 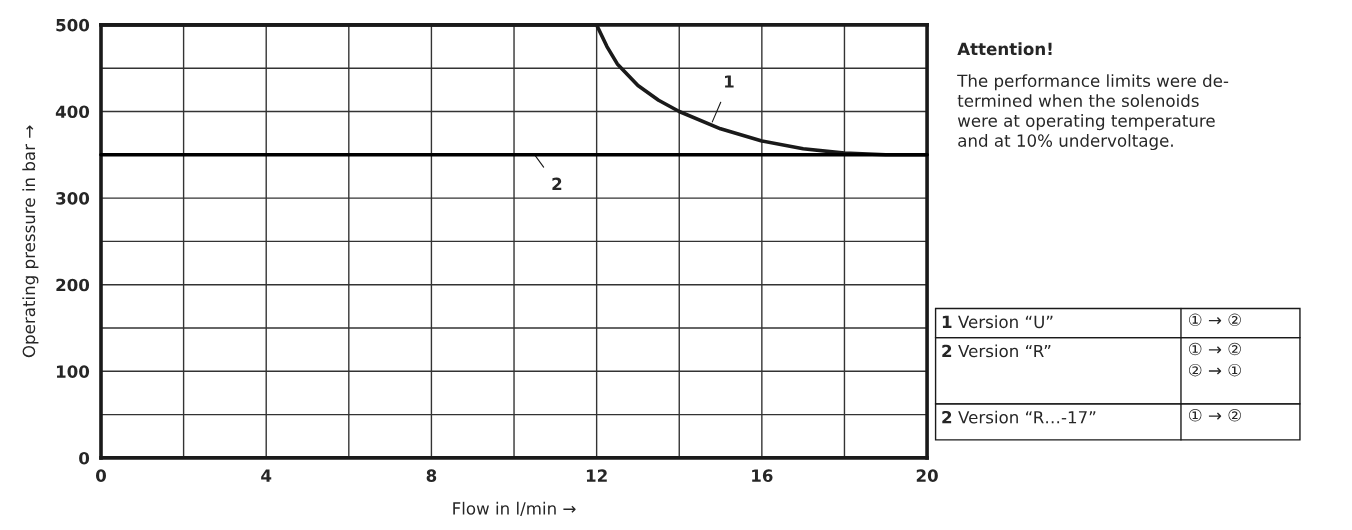 What do you see at coordinates (73, 25) in the screenshot?
I see `y-tick-label: 500` at bounding box center [73, 25].